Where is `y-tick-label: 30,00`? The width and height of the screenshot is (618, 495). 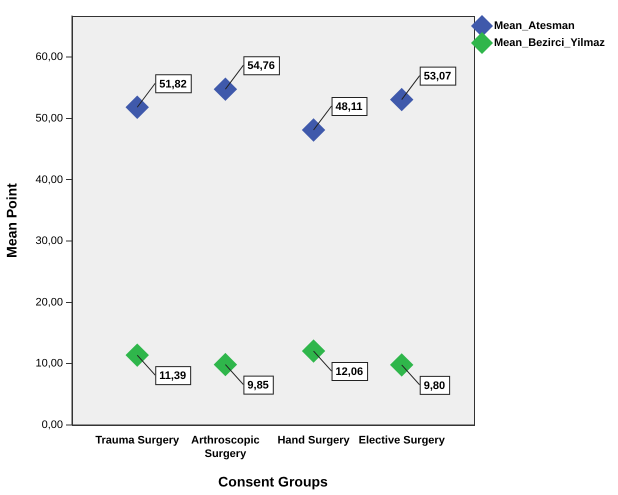
y-tick-label: 30,00 is located at coordinates (49, 241).